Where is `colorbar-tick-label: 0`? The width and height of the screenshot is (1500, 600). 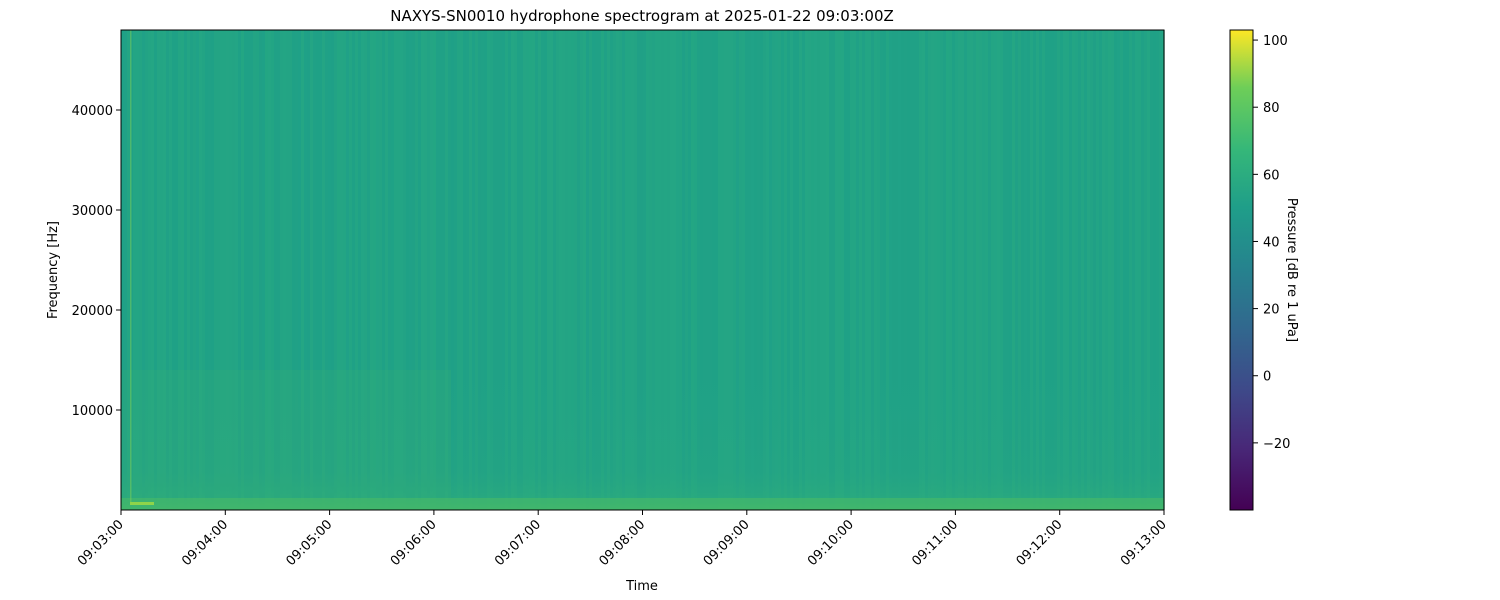
colorbar-tick-label: 0 is located at coordinates (1267, 377).